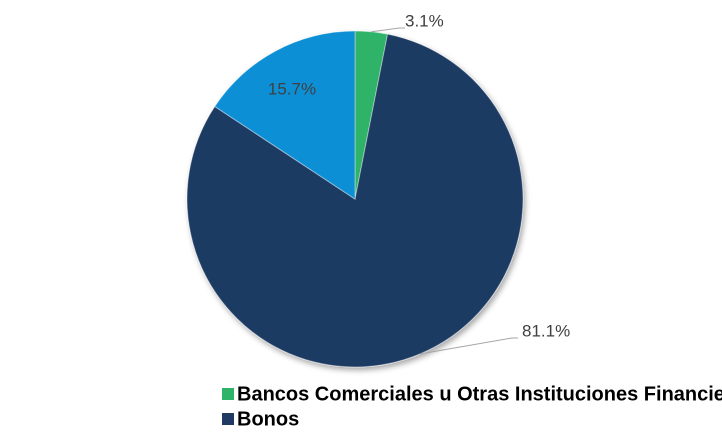 The height and width of the screenshot is (436, 722). I want to click on data-label: 3.1%, so click(424, 20).